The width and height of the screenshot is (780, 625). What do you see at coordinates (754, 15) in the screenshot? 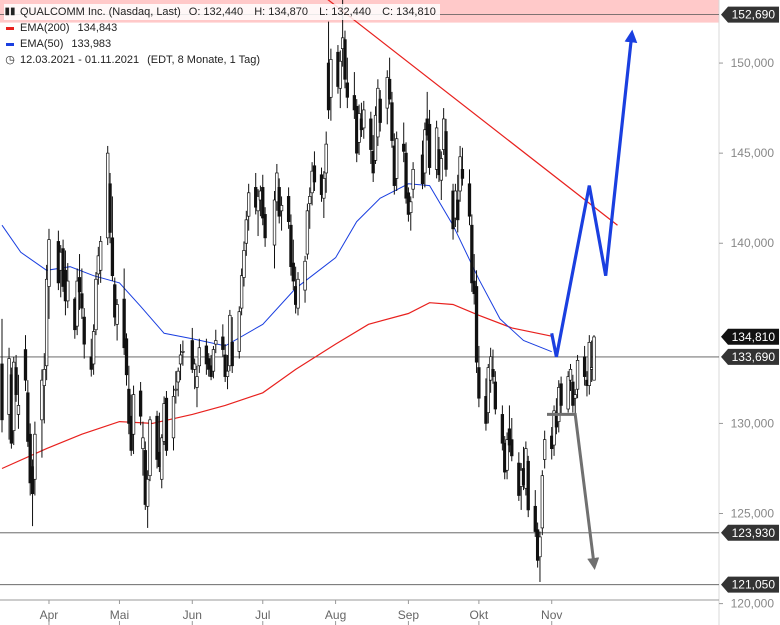
I see `price-marker-label: 152,690` at bounding box center [754, 15].